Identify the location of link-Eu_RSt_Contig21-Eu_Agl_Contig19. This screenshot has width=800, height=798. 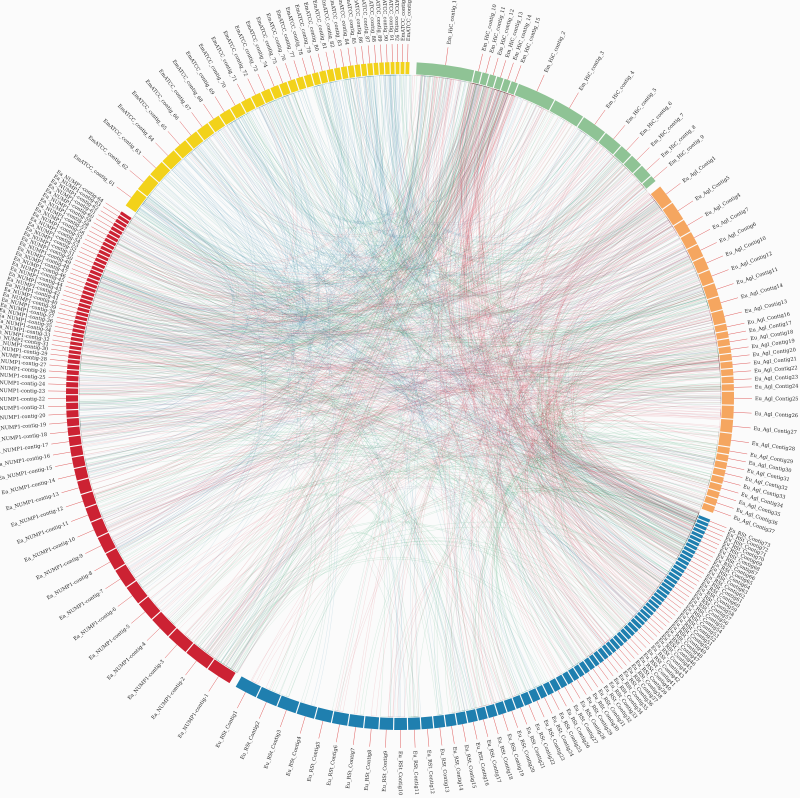
(605, 523).